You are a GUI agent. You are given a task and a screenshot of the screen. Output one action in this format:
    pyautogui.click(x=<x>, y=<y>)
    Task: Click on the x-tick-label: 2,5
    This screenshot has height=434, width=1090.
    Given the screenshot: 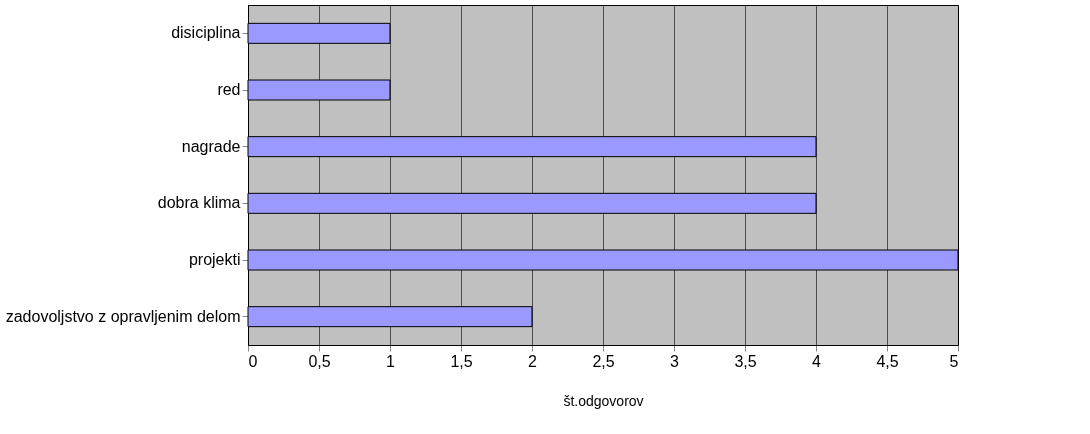 What is the action you would take?
    pyautogui.click(x=603, y=361)
    